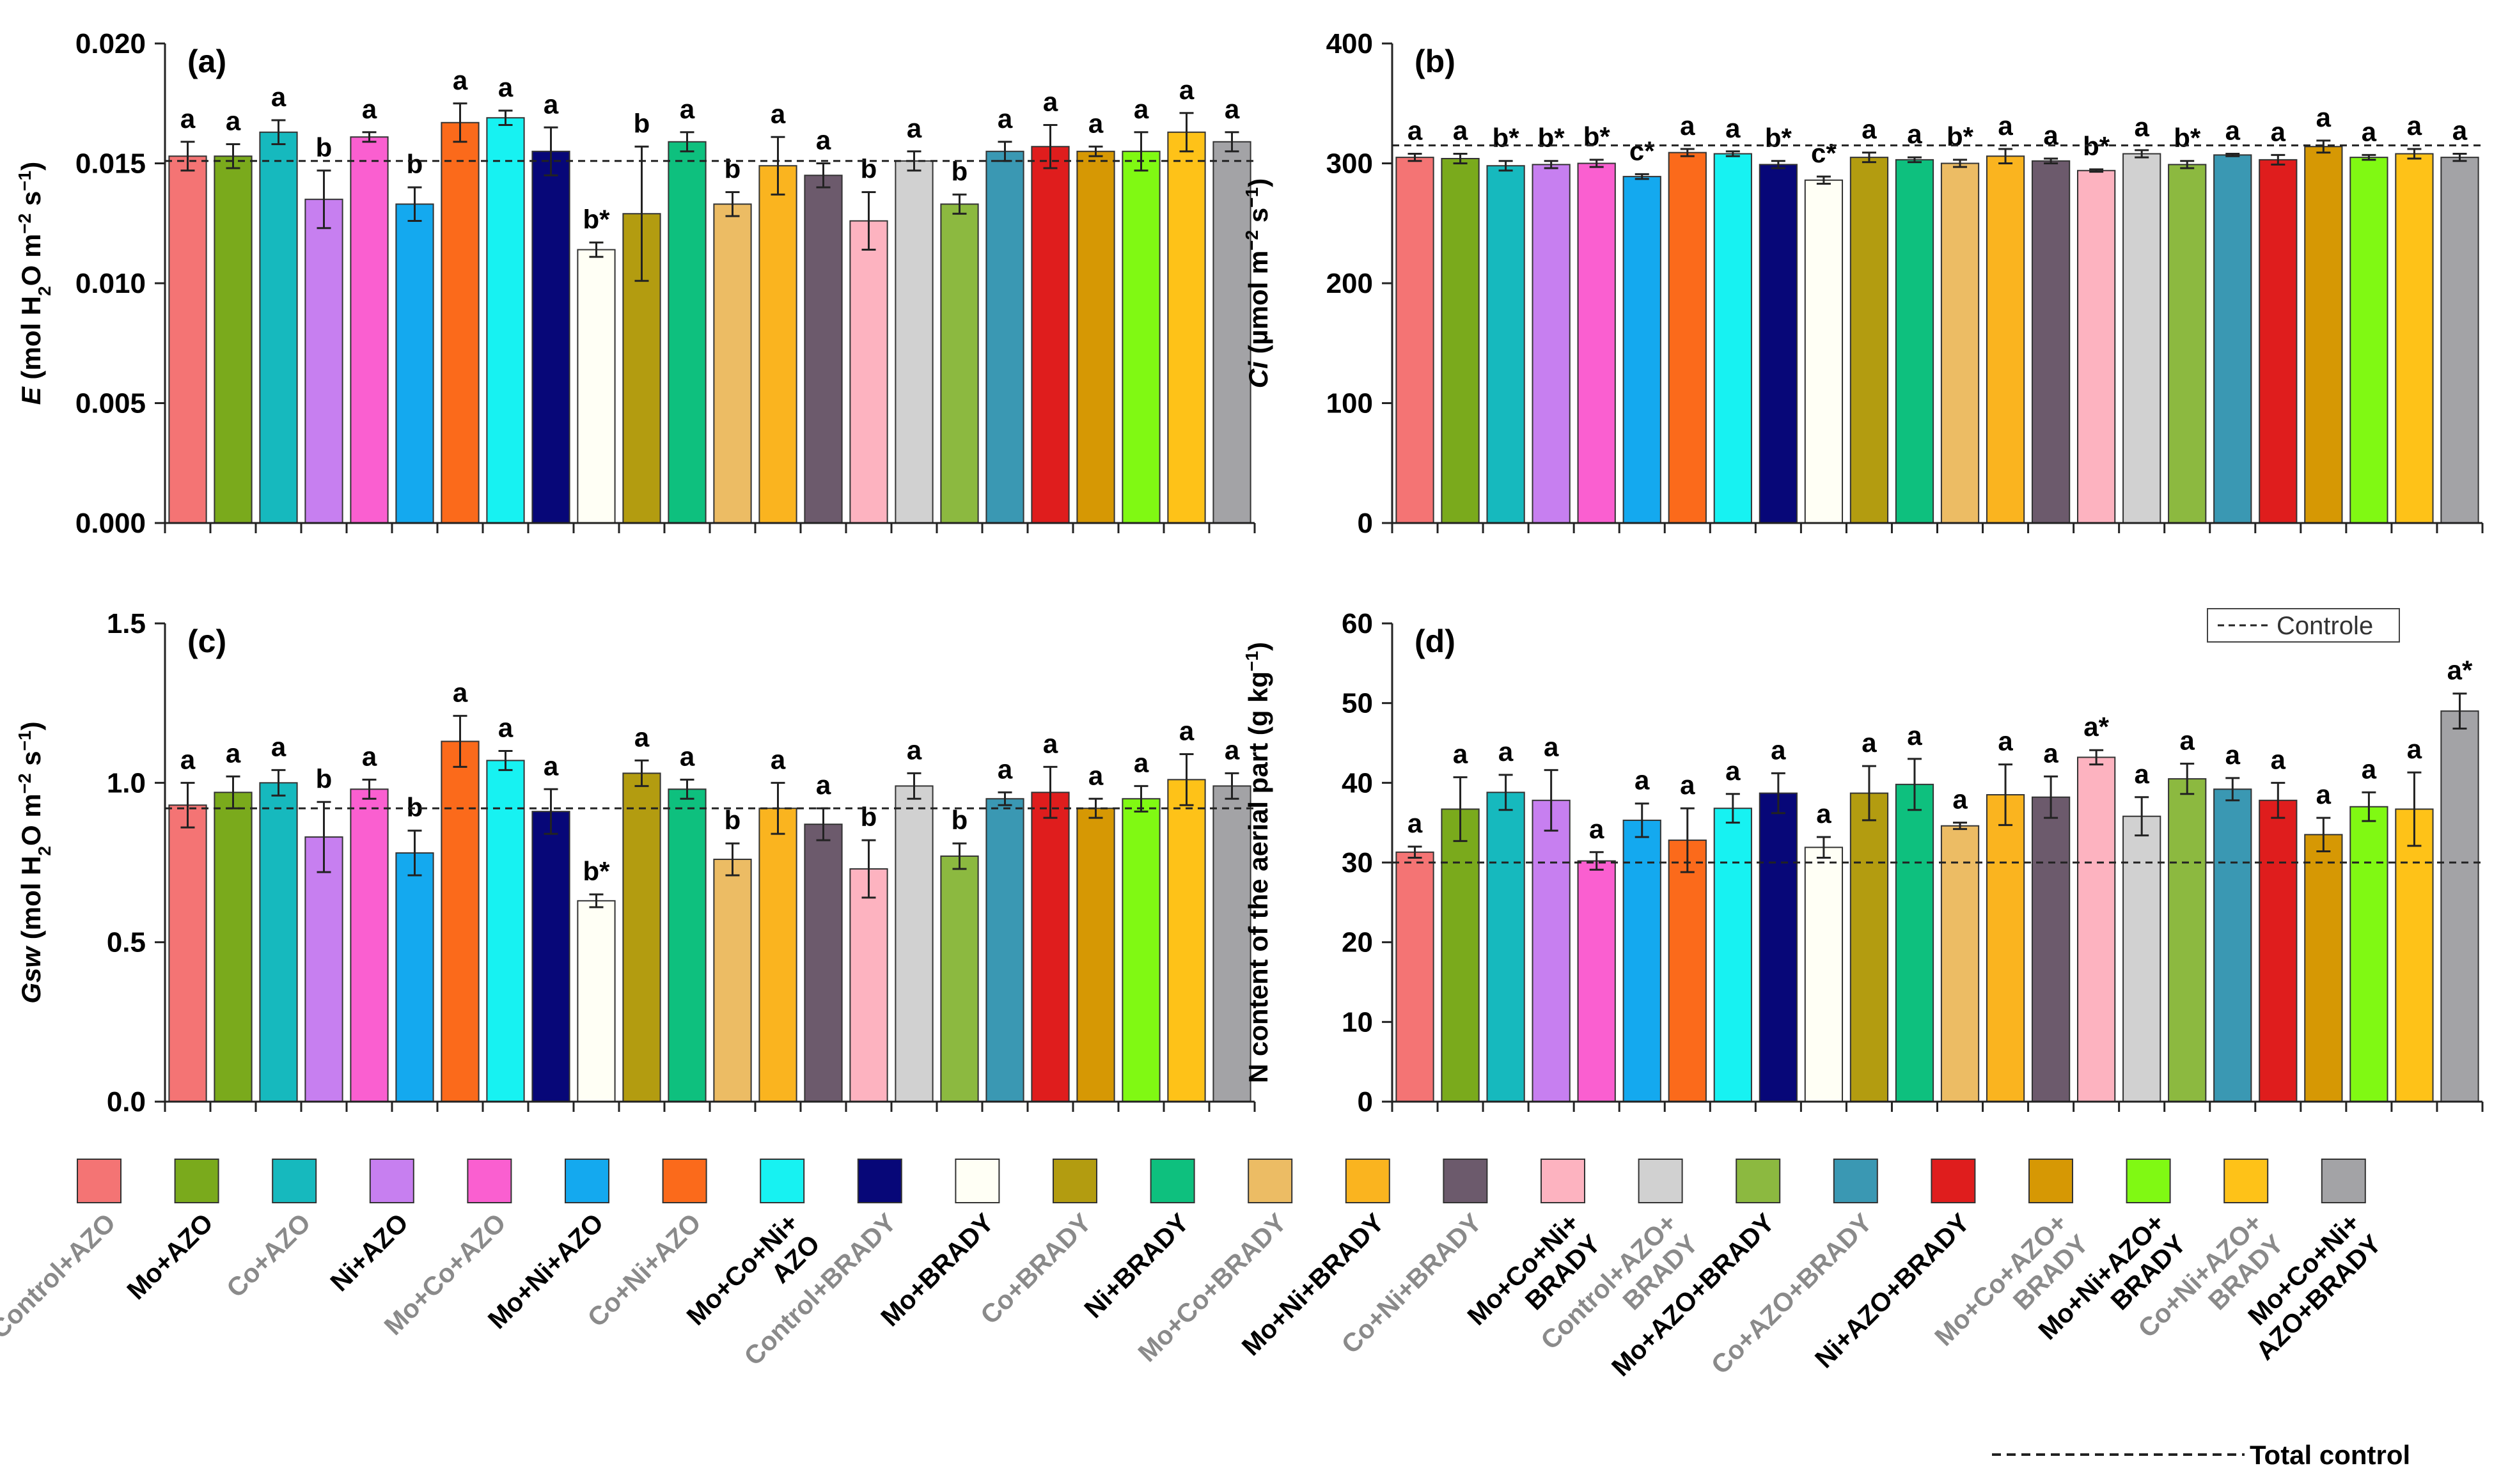  What do you see at coordinates (914, 750) in the screenshot?
I see `significance-letter-c-17: a` at bounding box center [914, 750].